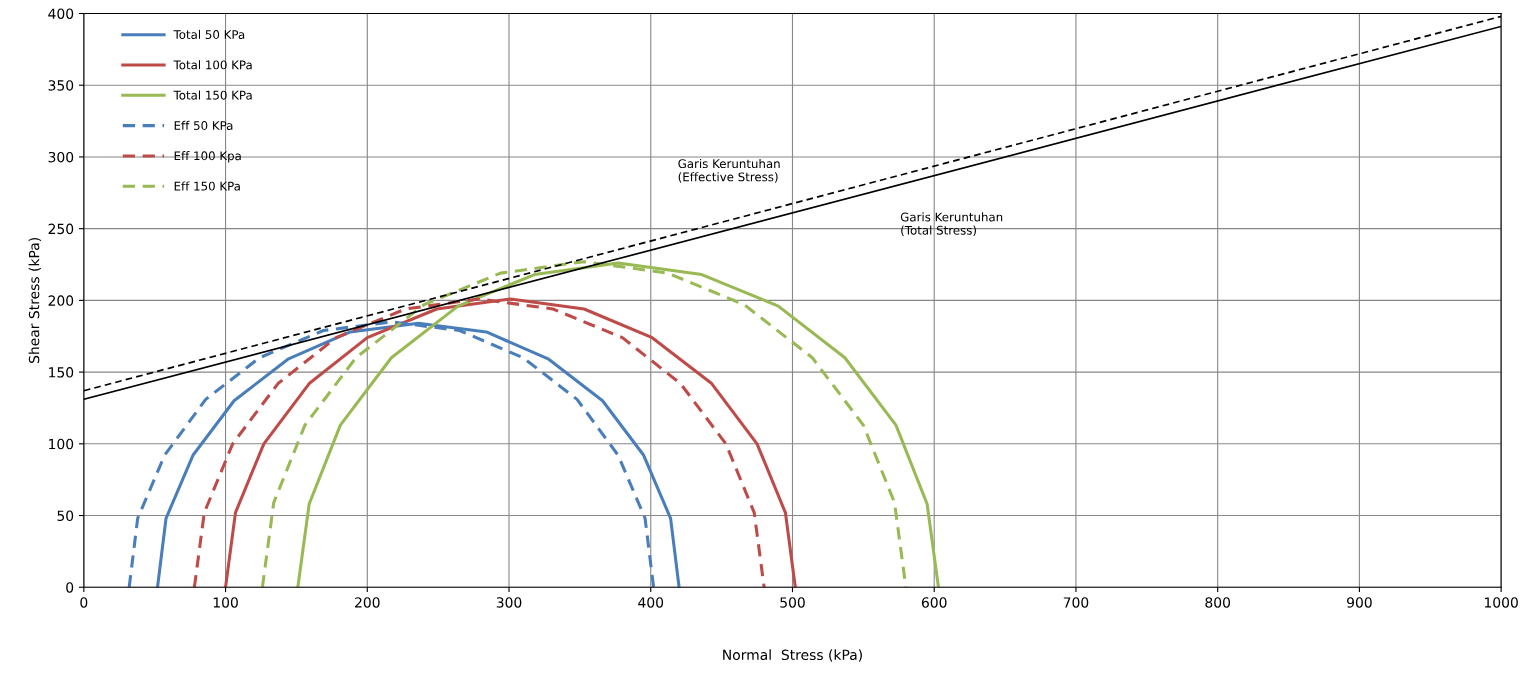  I want to click on x-tick-label: 900, so click(1359, 602).